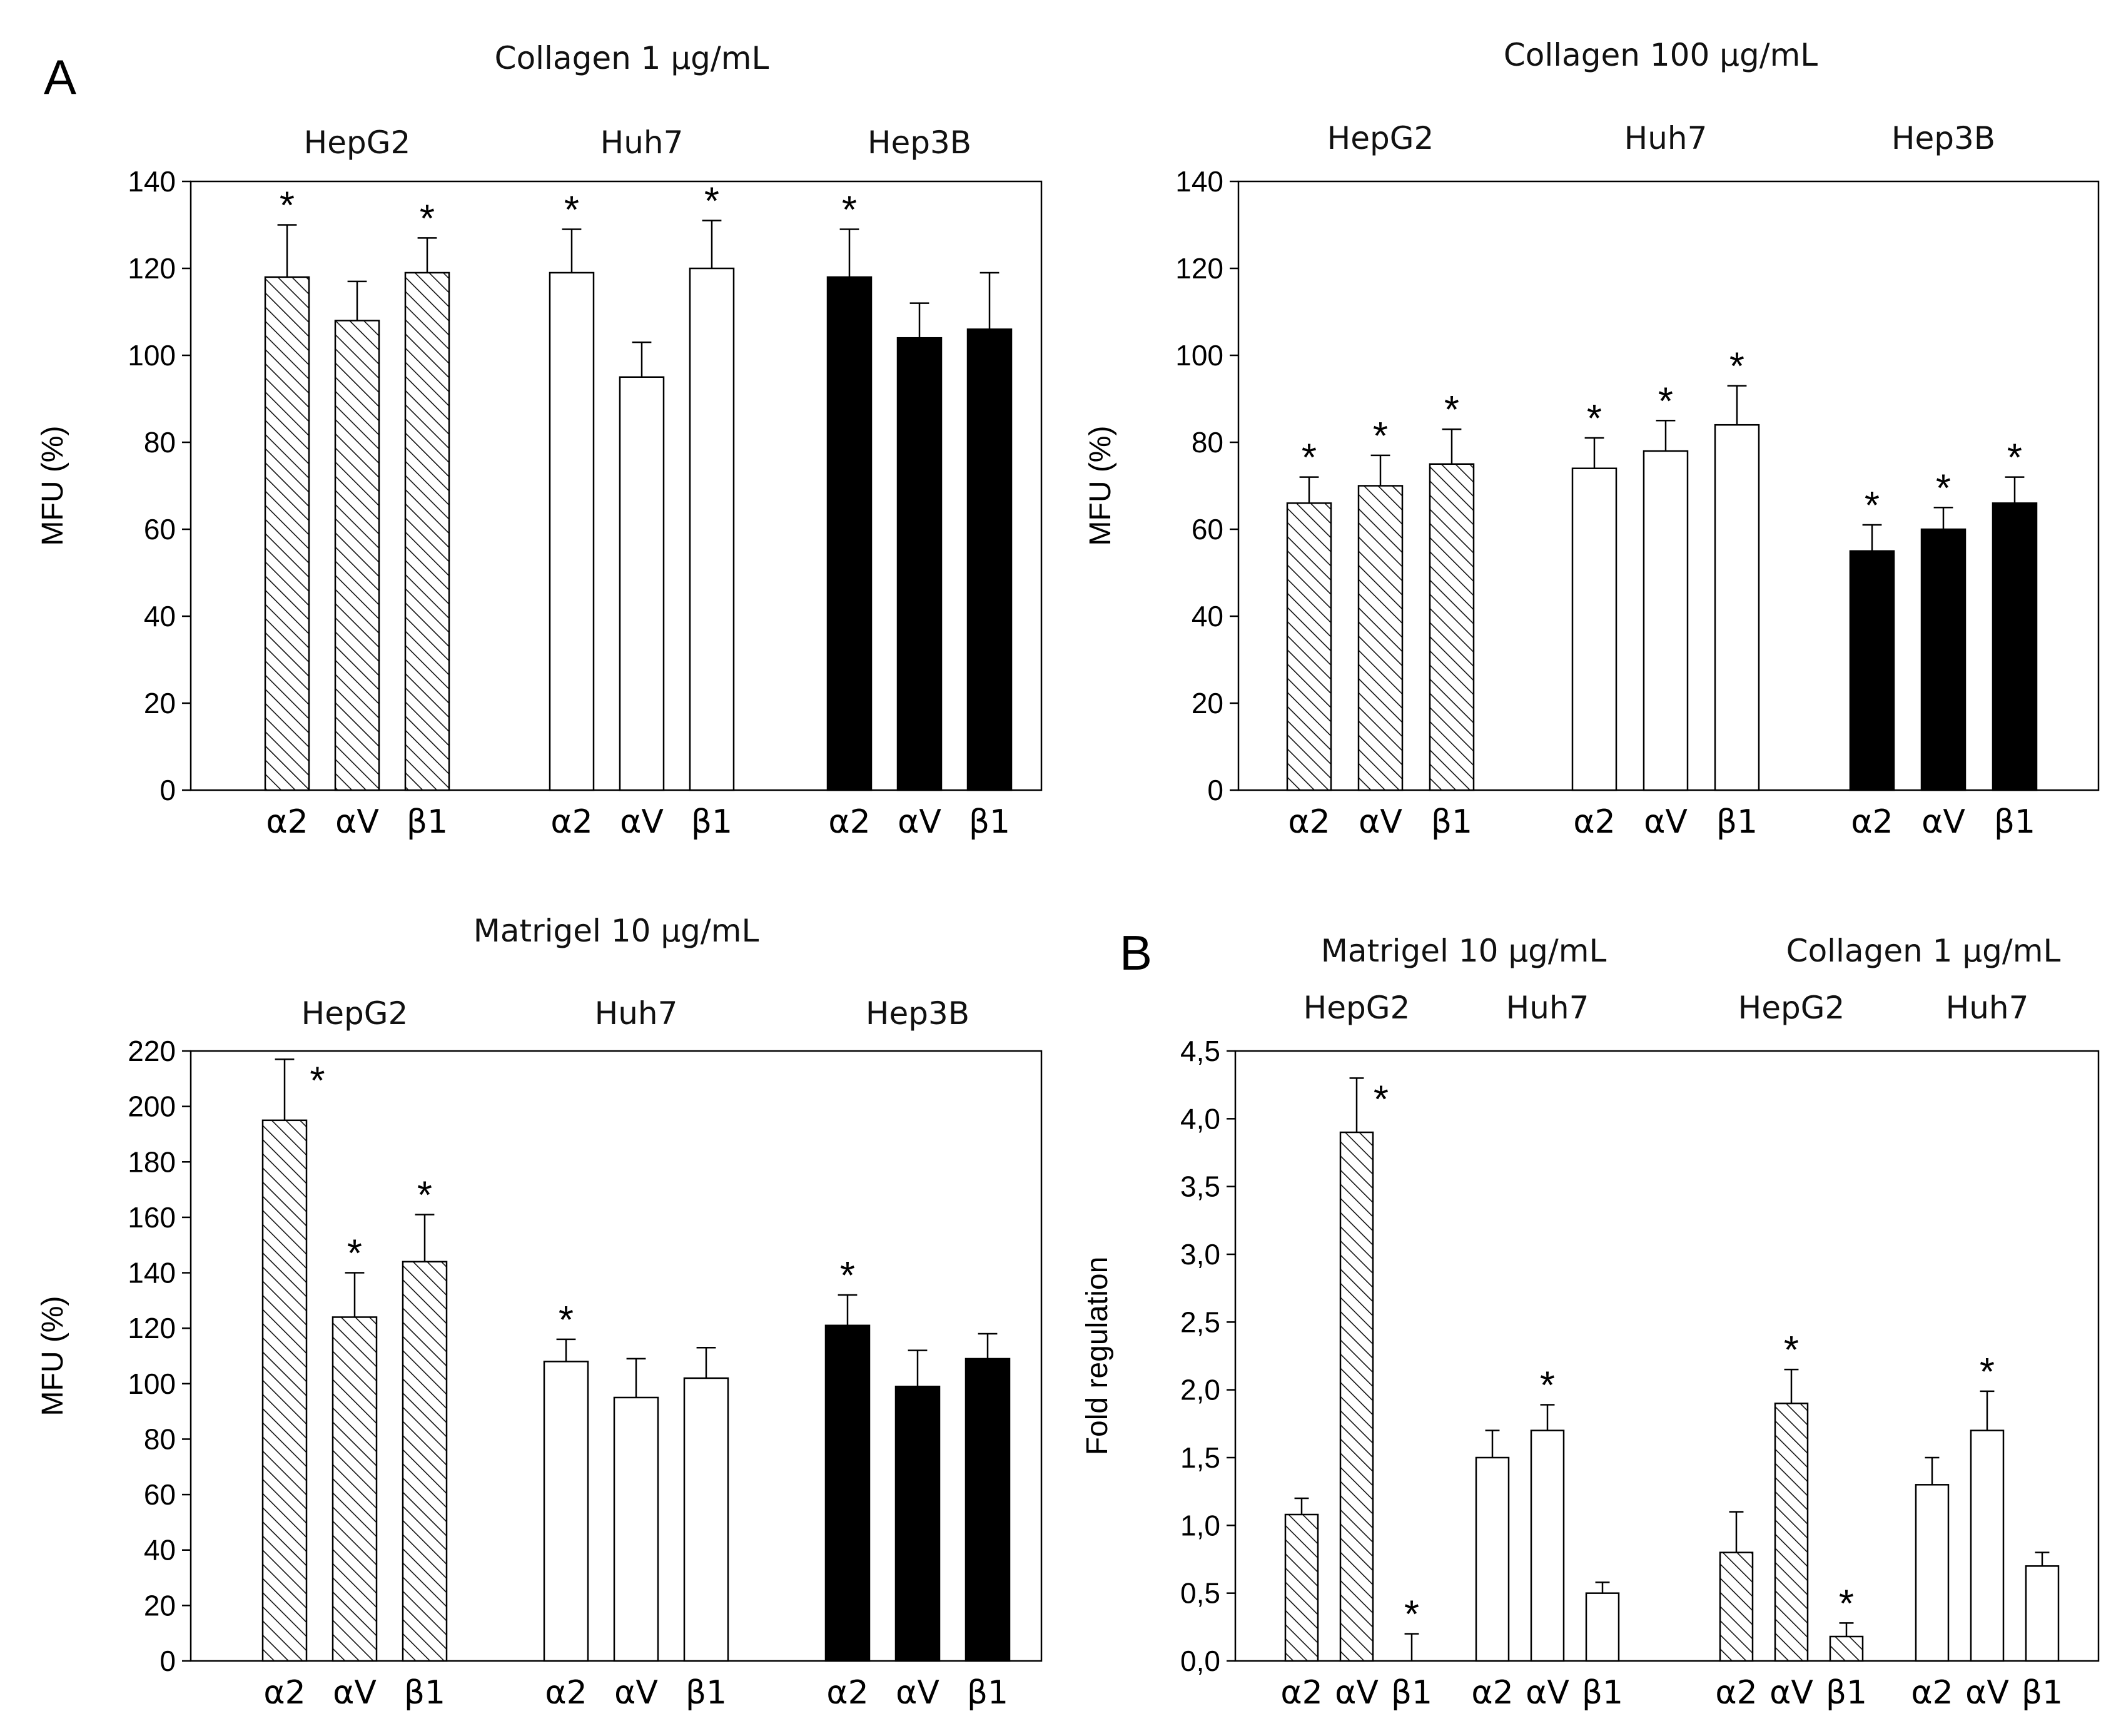 The width and height of the screenshot is (2111, 1736). Describe the element at coordinates (1199, 268) in the screenshot. I see `y-tick-label: 120` at that location.